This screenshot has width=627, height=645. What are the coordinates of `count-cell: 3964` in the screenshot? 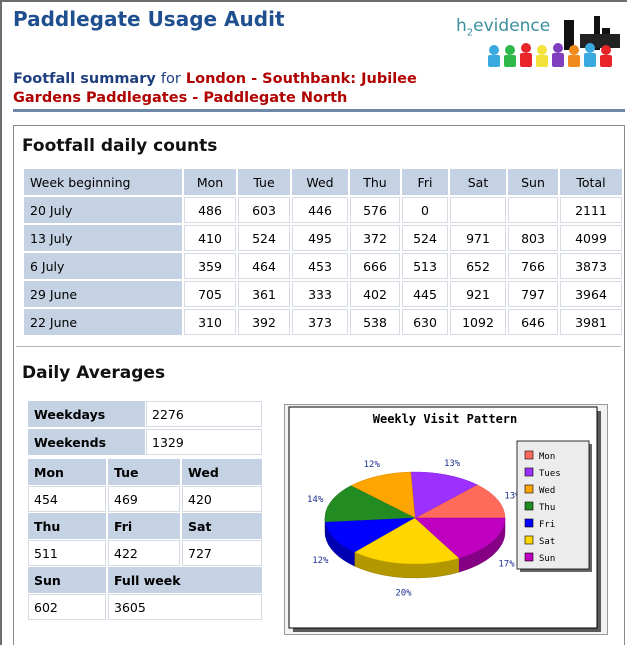 It's located at (591, 294).